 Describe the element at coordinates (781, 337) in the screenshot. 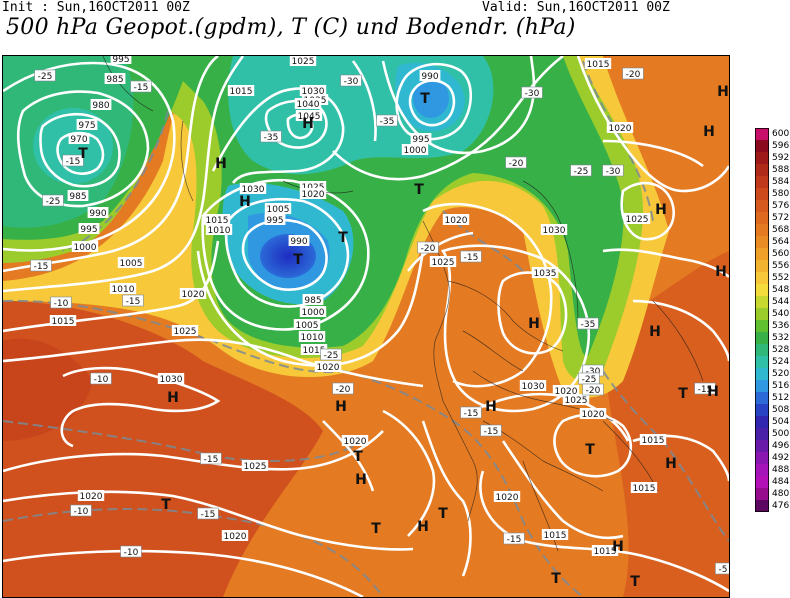

I see `color-scale-label: 532` at that location.